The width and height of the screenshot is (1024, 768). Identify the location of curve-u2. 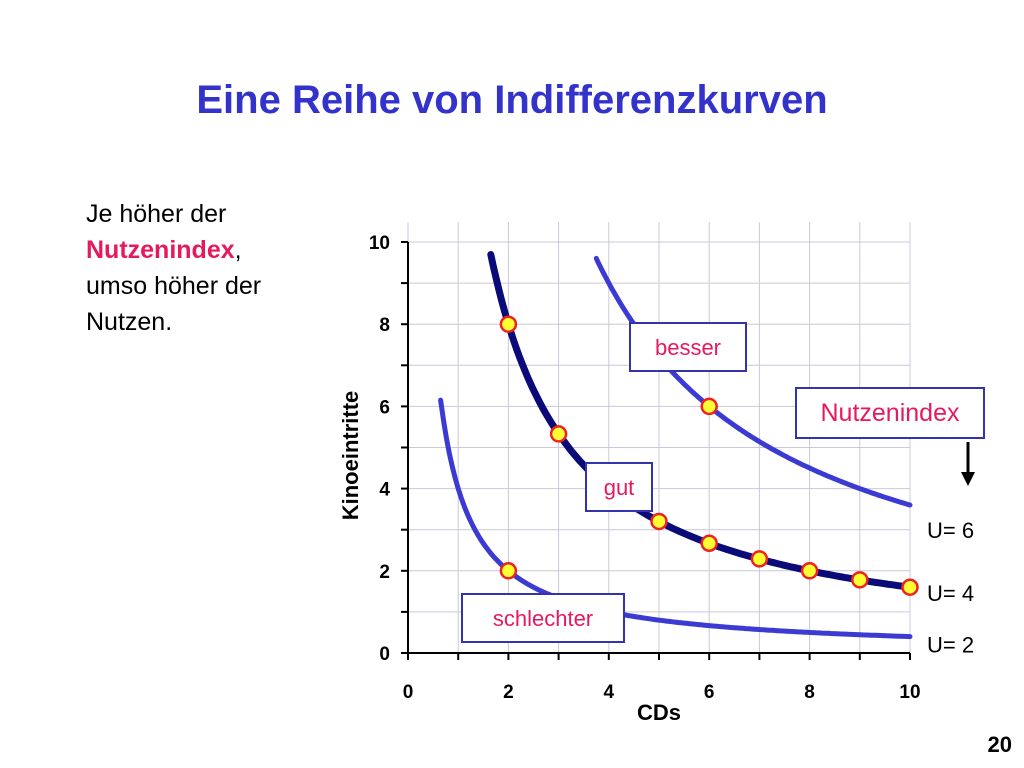
(675, 518).